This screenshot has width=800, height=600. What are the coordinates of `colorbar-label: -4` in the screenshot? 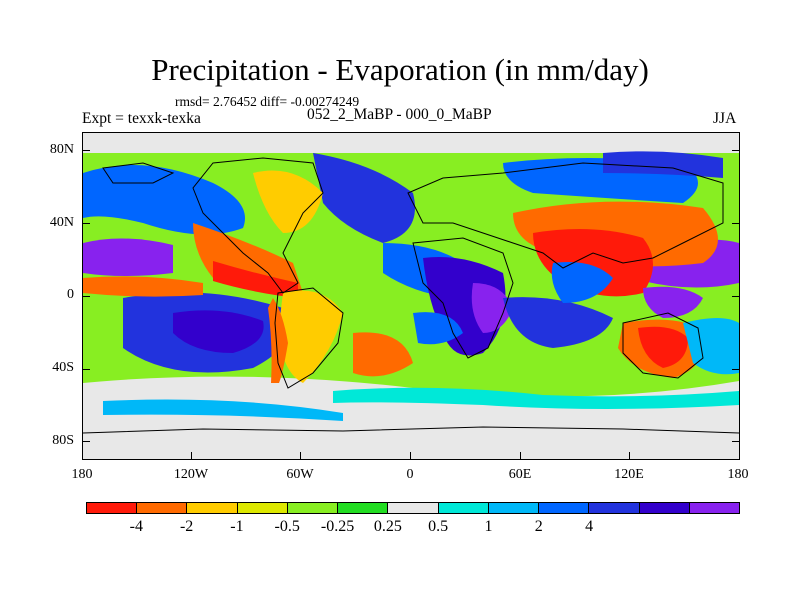 It's located at (136, 526).